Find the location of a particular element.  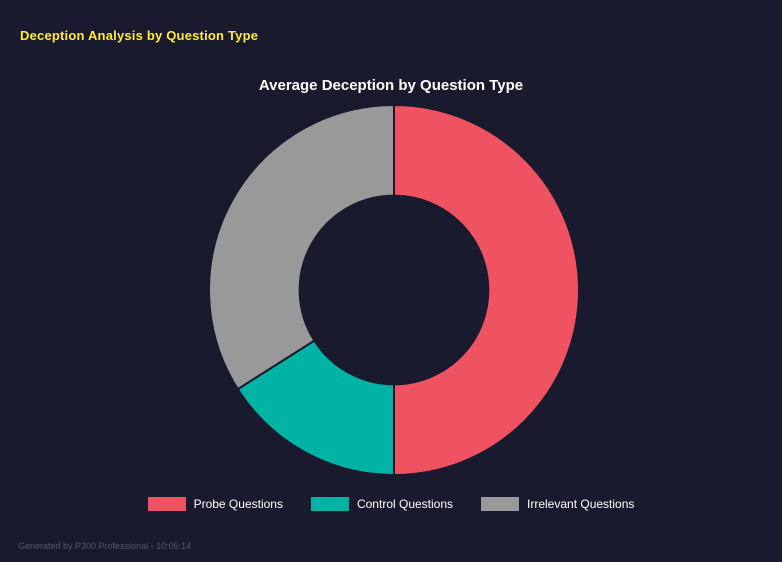

legend-label: Probe Questions is located at coordinates (238, 504).